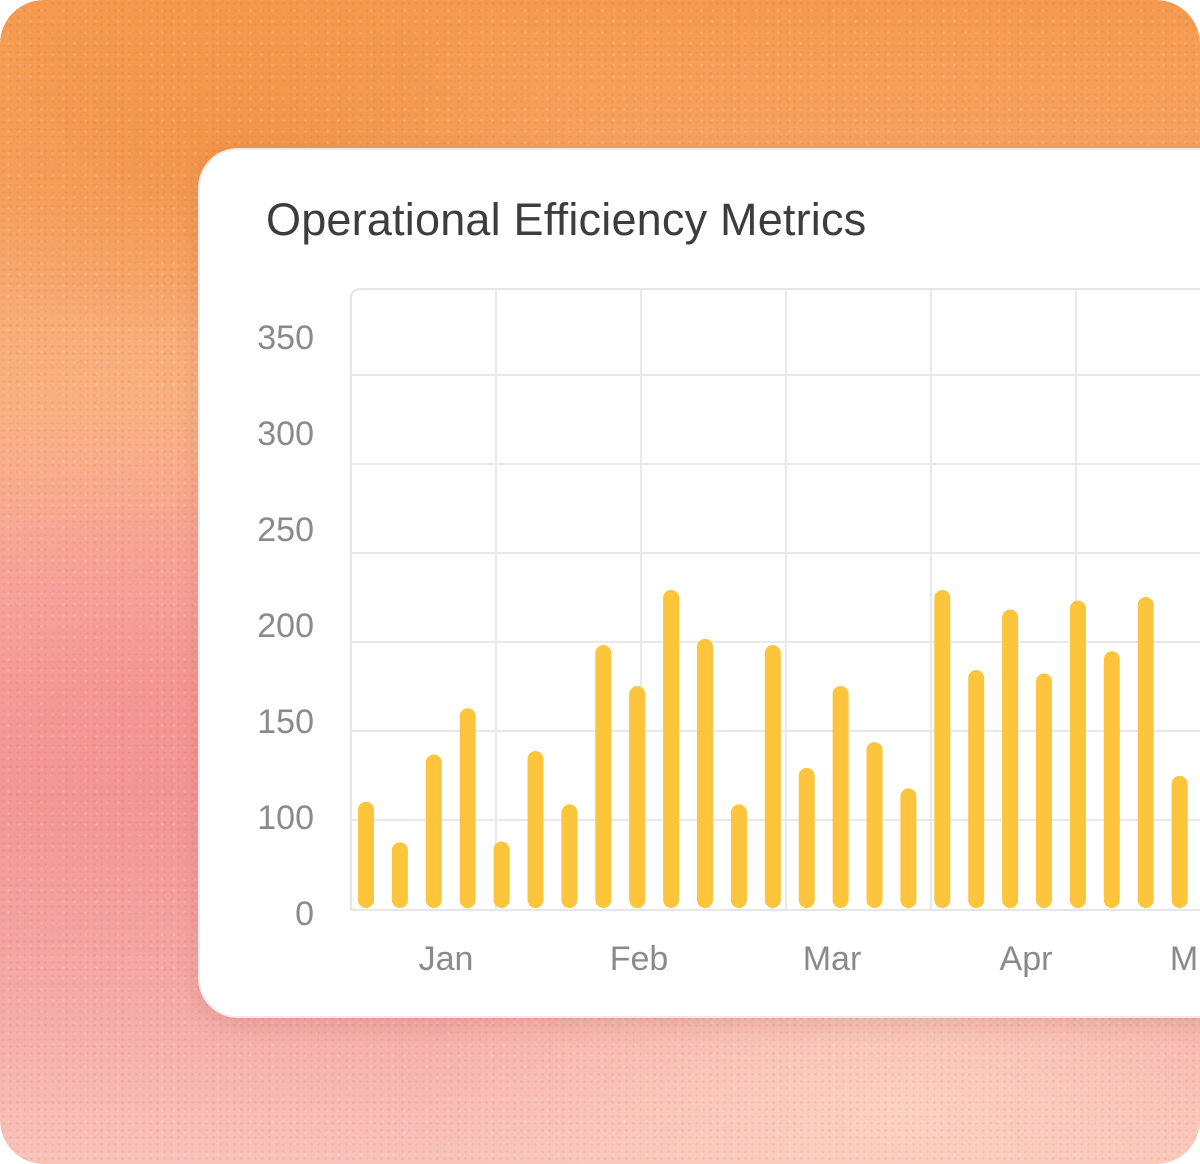 The image size is (1200, 1164). Describe the element at coordinates (446, 959) in the screenshot. I see `x-tick-label: Jan` at that location.